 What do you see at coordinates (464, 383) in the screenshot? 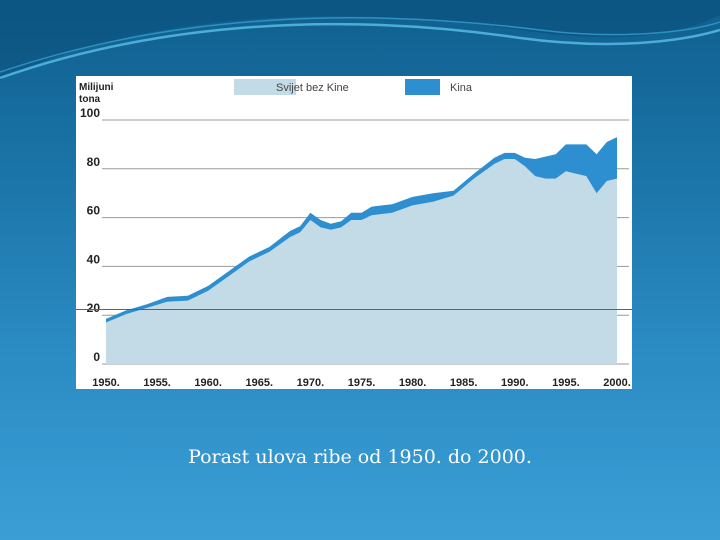
I see `x-tick-label: 1985.` at bounding box center [464, 383].